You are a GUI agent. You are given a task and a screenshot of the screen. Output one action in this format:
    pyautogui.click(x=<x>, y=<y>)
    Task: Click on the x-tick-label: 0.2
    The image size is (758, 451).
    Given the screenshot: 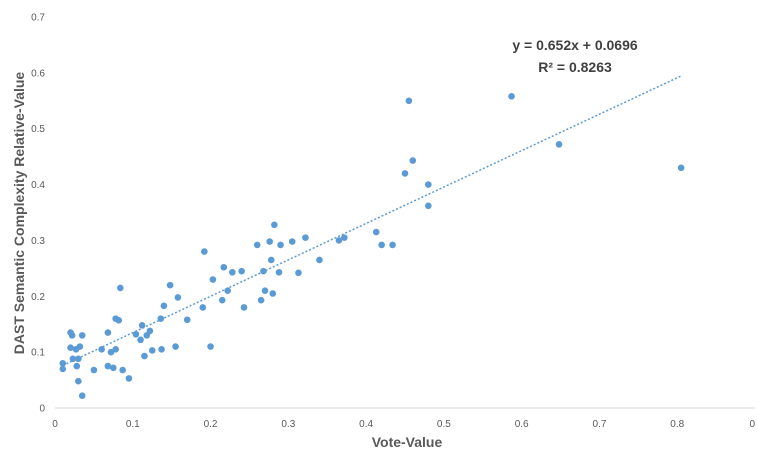 What is the action you would take?
    pyautogui.click(x=211, y=424)
    